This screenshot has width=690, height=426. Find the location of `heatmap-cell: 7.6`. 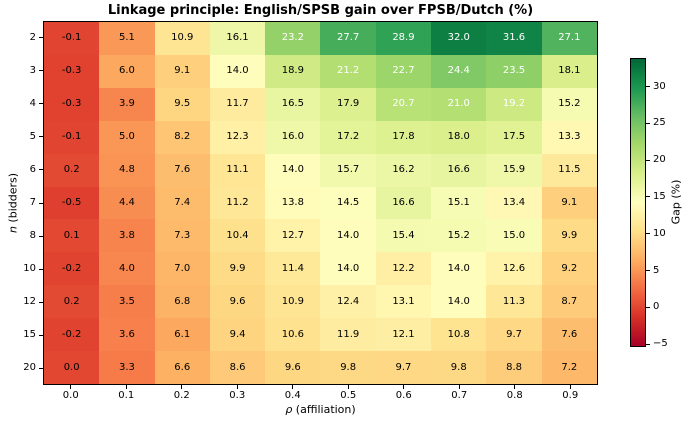

heatmap-cell: 7.6 is located at coordinates (182, 170).